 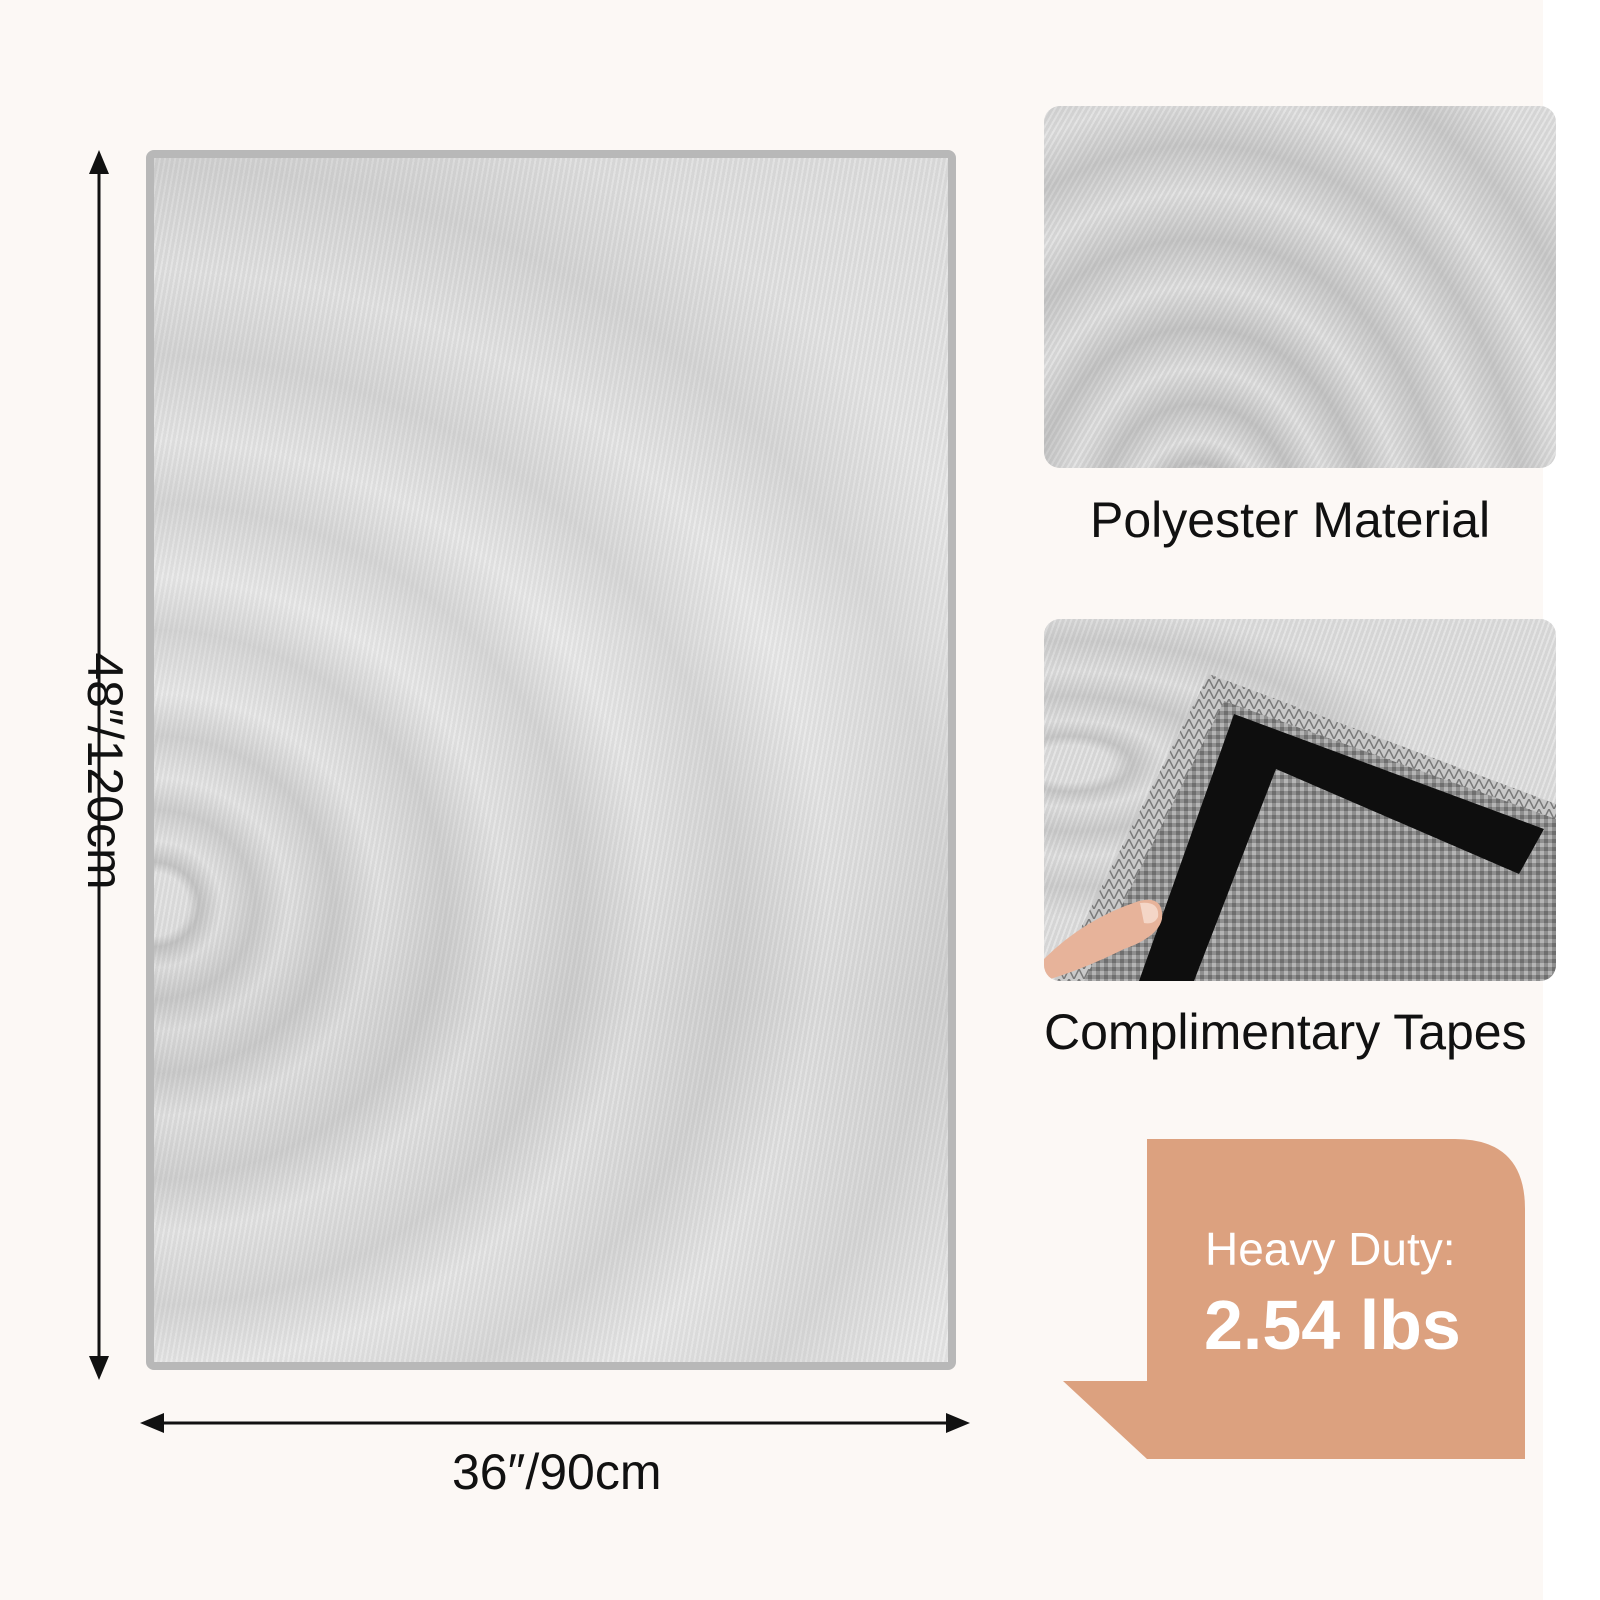 What do you see at coordinates (1332, 1325) in the screenshot?
I see `badge-weight-value: 2.54 lbs` at bounding box center [1332, 1325].